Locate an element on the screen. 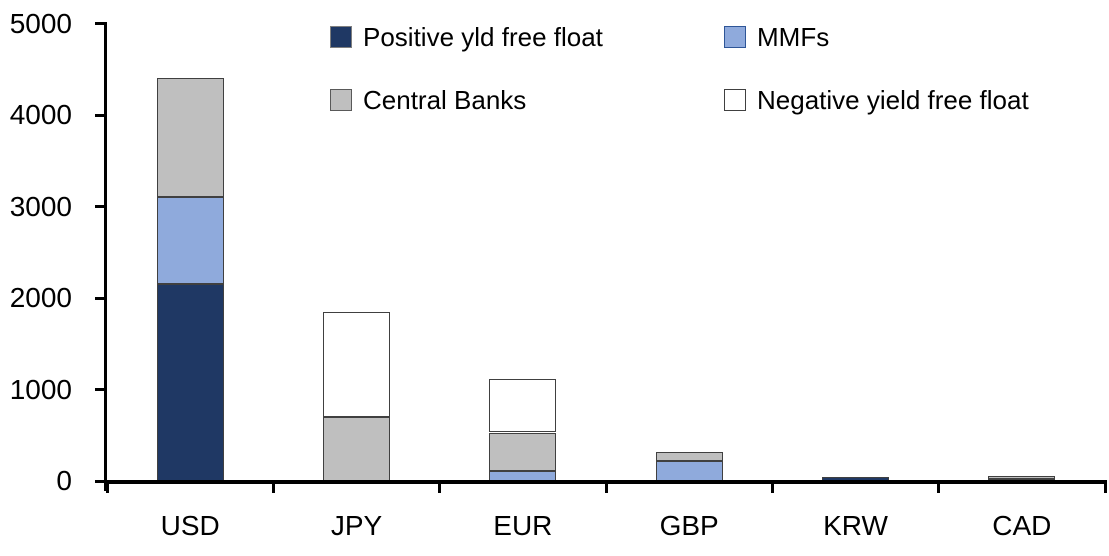 This screenshot has width=1109, height=556. y-tick-label: 4000 is located at coordinates (40, 114).